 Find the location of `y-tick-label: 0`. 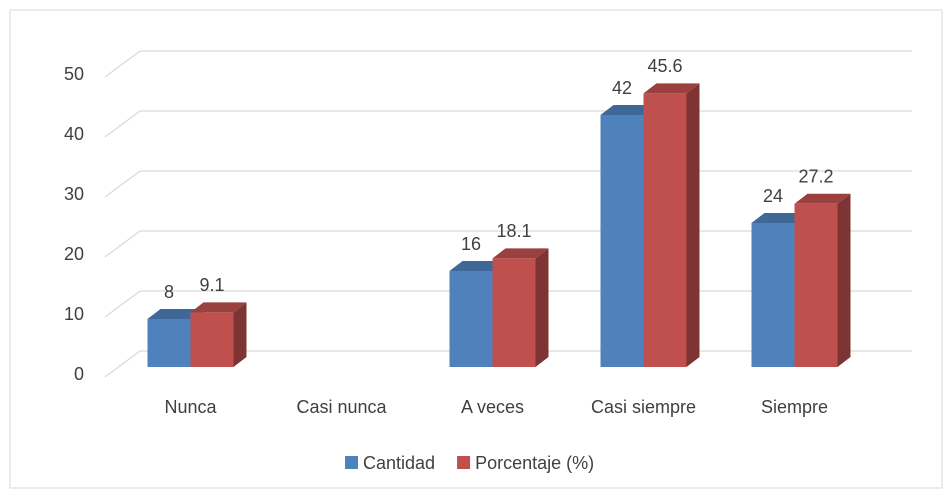

y-tick-label: 0 is located at coordinates (79, 374).